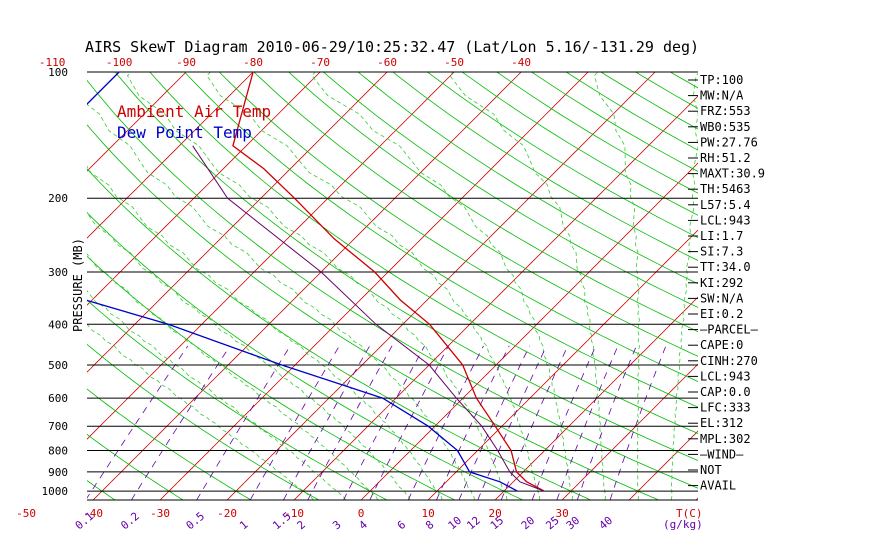 The height and width of the screenshot is (560, 870). What do you see at coordinates (336, 525) in the screenshot?
I see `mixing-ratio-label: 3` at bounding box center [336, 525].